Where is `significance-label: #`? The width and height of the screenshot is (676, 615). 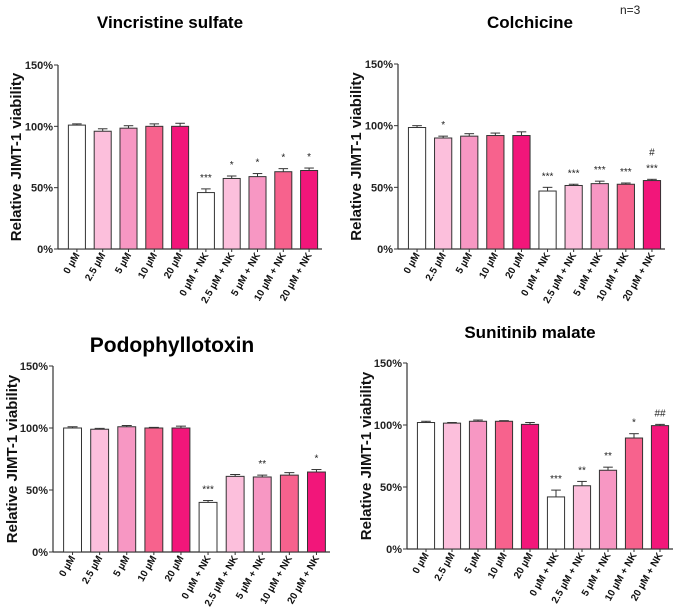
significance-label: # is located at coordinates (652, 152).